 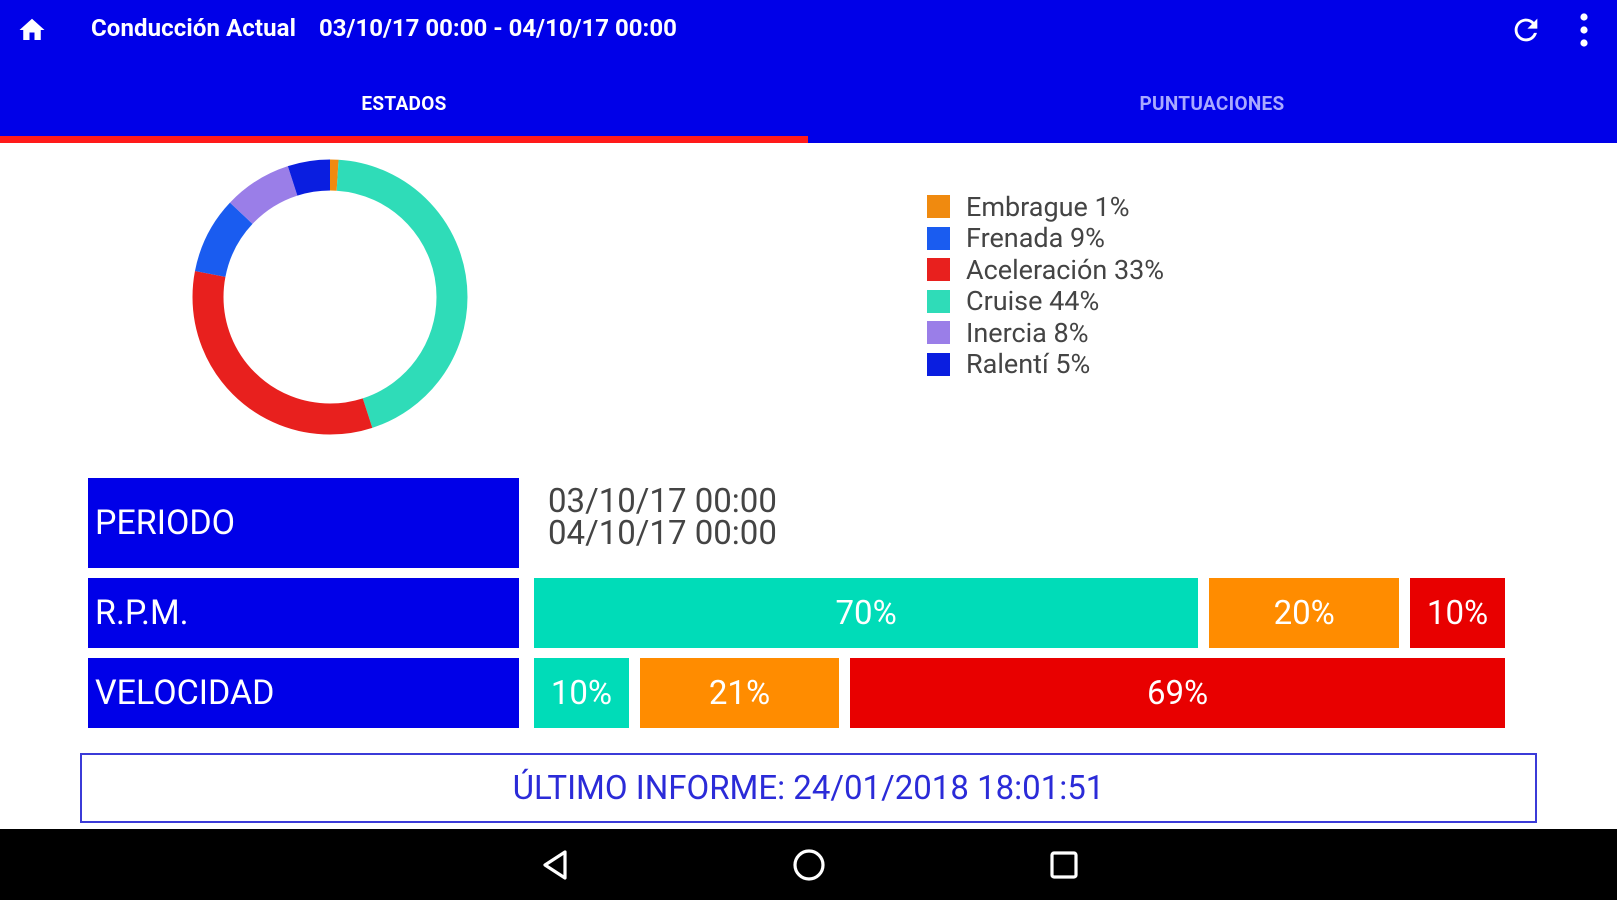 What do you see at coordinates (1027, 332) in the screenshot?
I see `legend-label: Inercia 8%` at bounding box center [1027, 332].